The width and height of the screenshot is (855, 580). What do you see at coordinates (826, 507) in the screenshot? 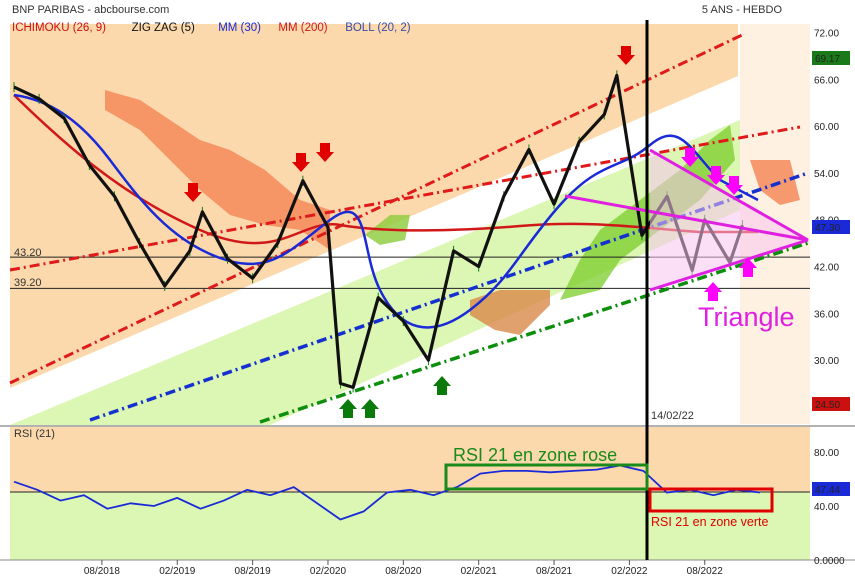
I see `rsi-y-tick-1: 40.00` at bounding box center [826, 507].